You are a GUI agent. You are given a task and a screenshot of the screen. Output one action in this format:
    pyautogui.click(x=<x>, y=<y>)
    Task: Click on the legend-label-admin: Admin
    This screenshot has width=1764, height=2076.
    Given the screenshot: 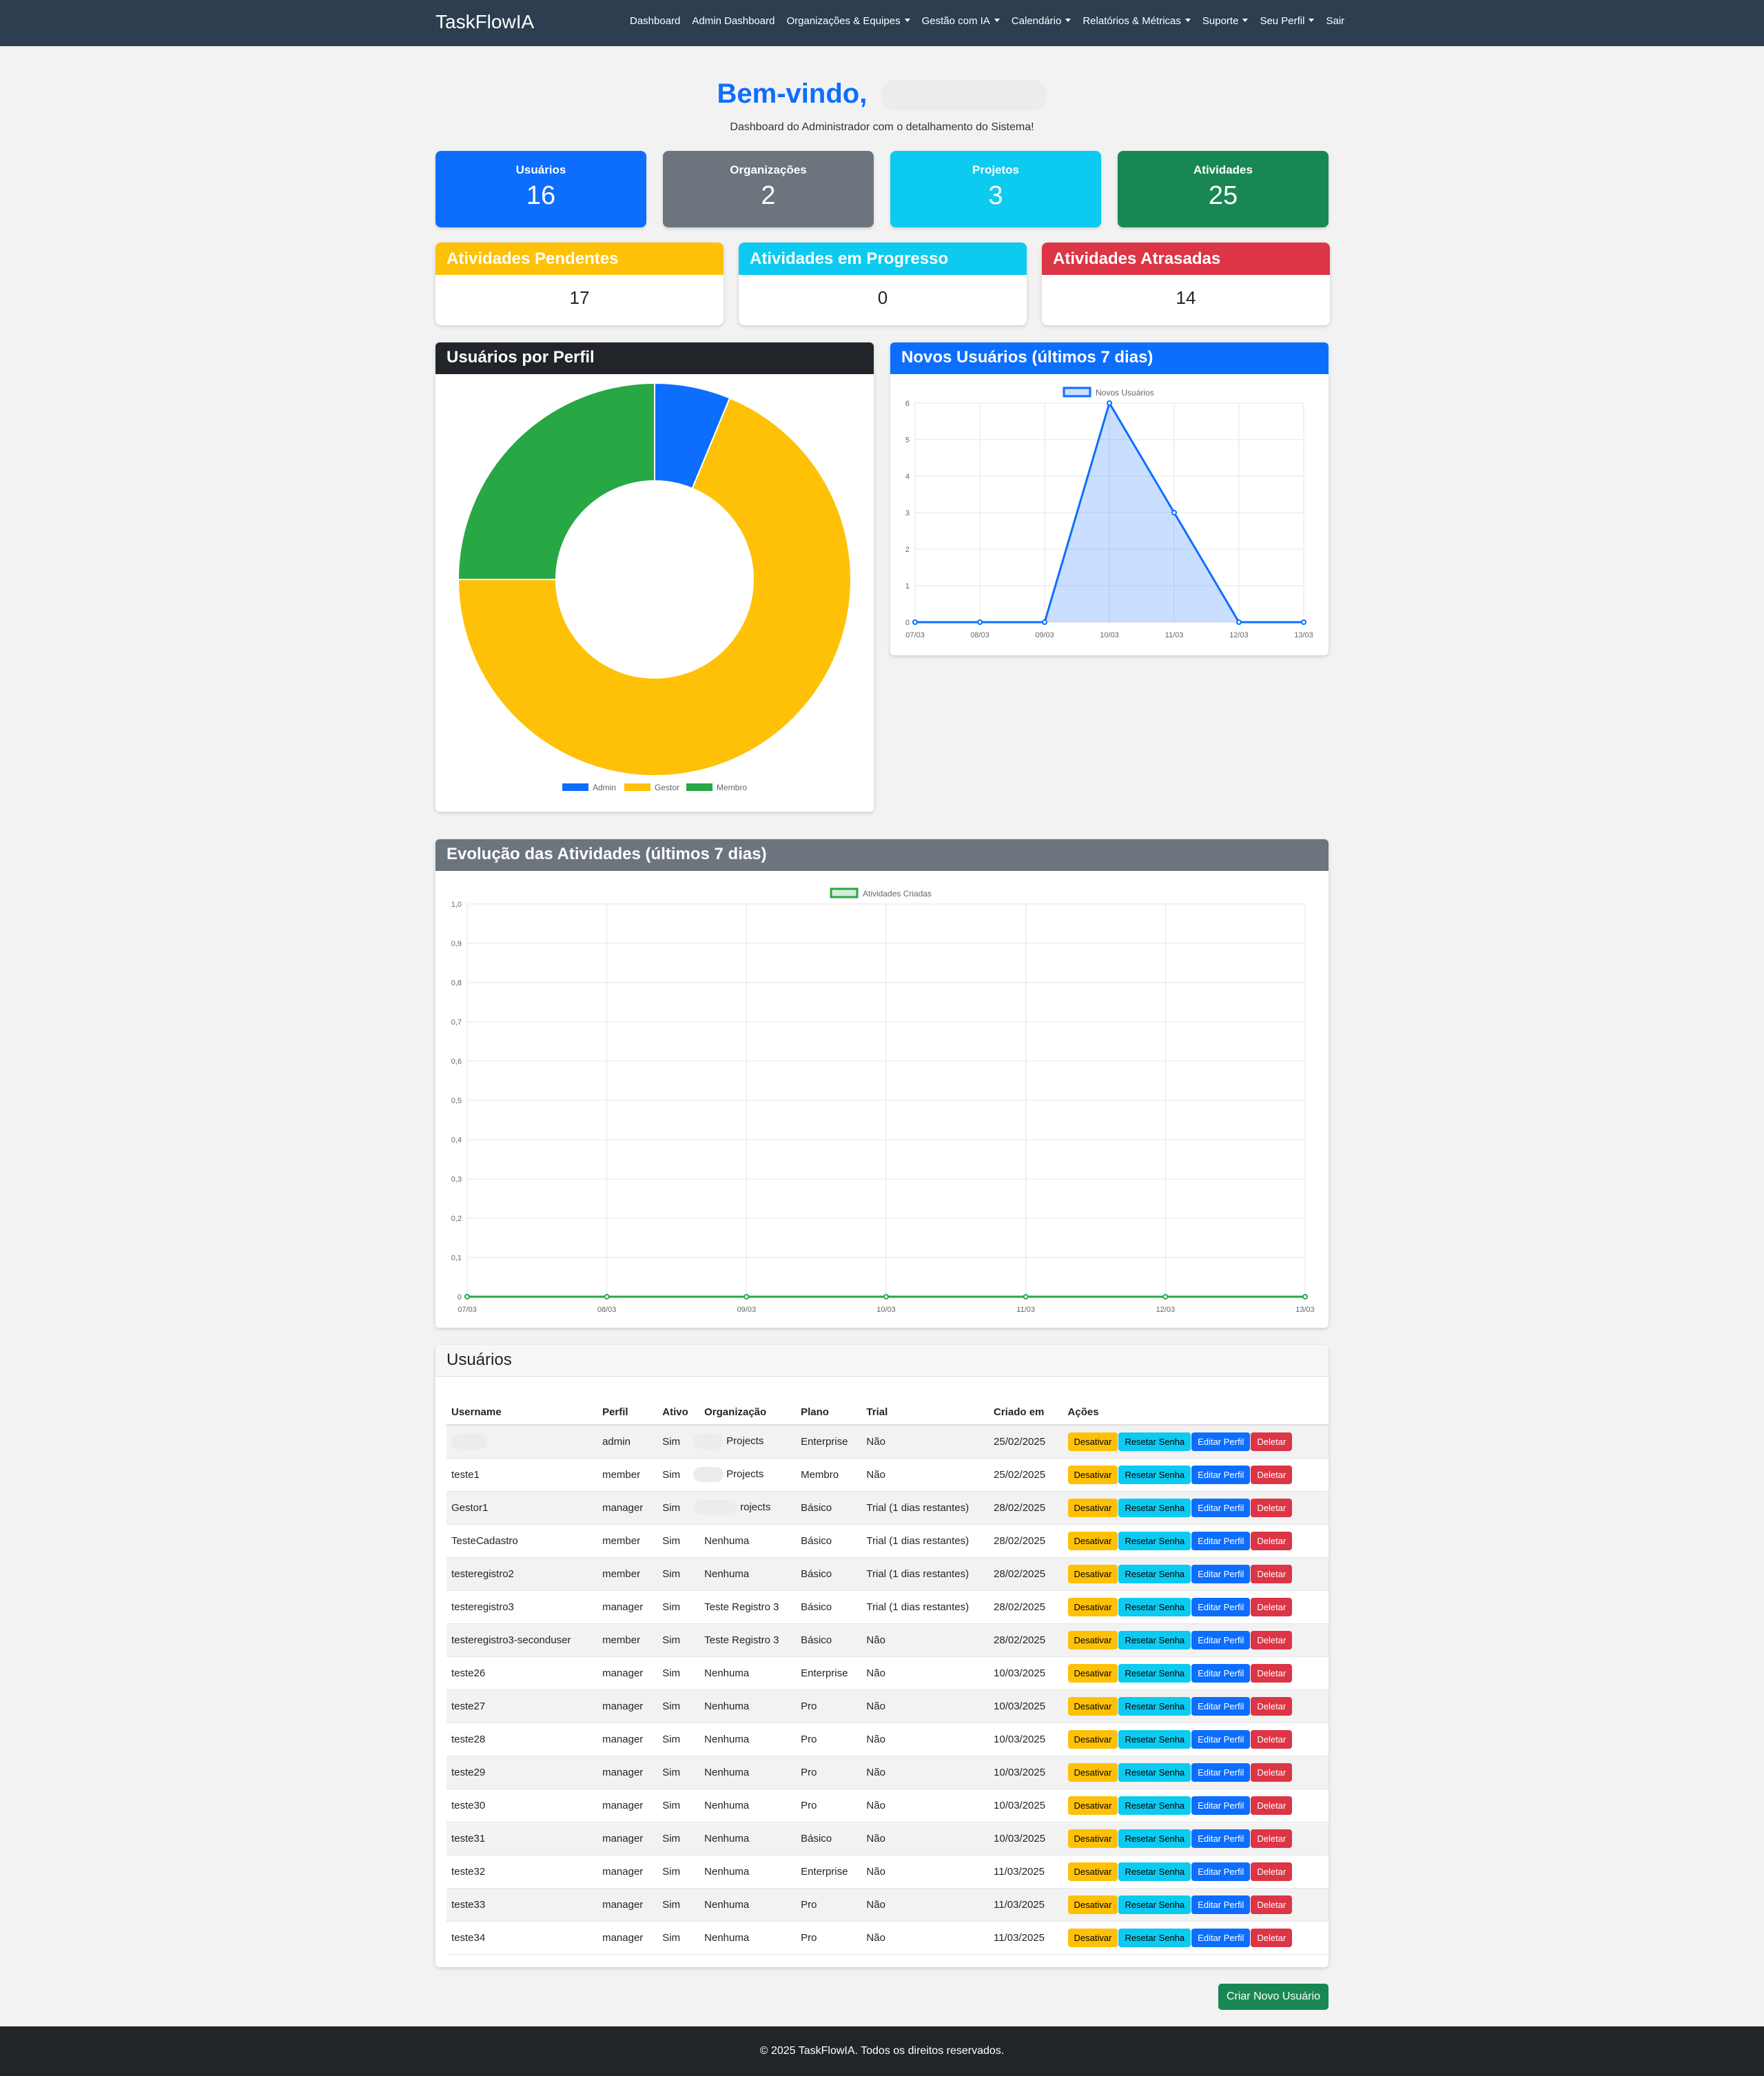 What is the action you would take?
    pyautogui.click(x=604, y=787)
    